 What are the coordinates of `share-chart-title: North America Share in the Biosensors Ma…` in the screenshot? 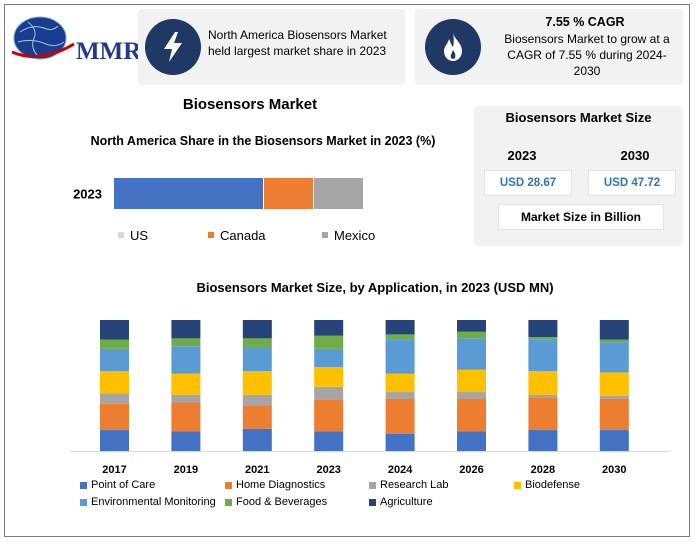 It's located at (263, 141).